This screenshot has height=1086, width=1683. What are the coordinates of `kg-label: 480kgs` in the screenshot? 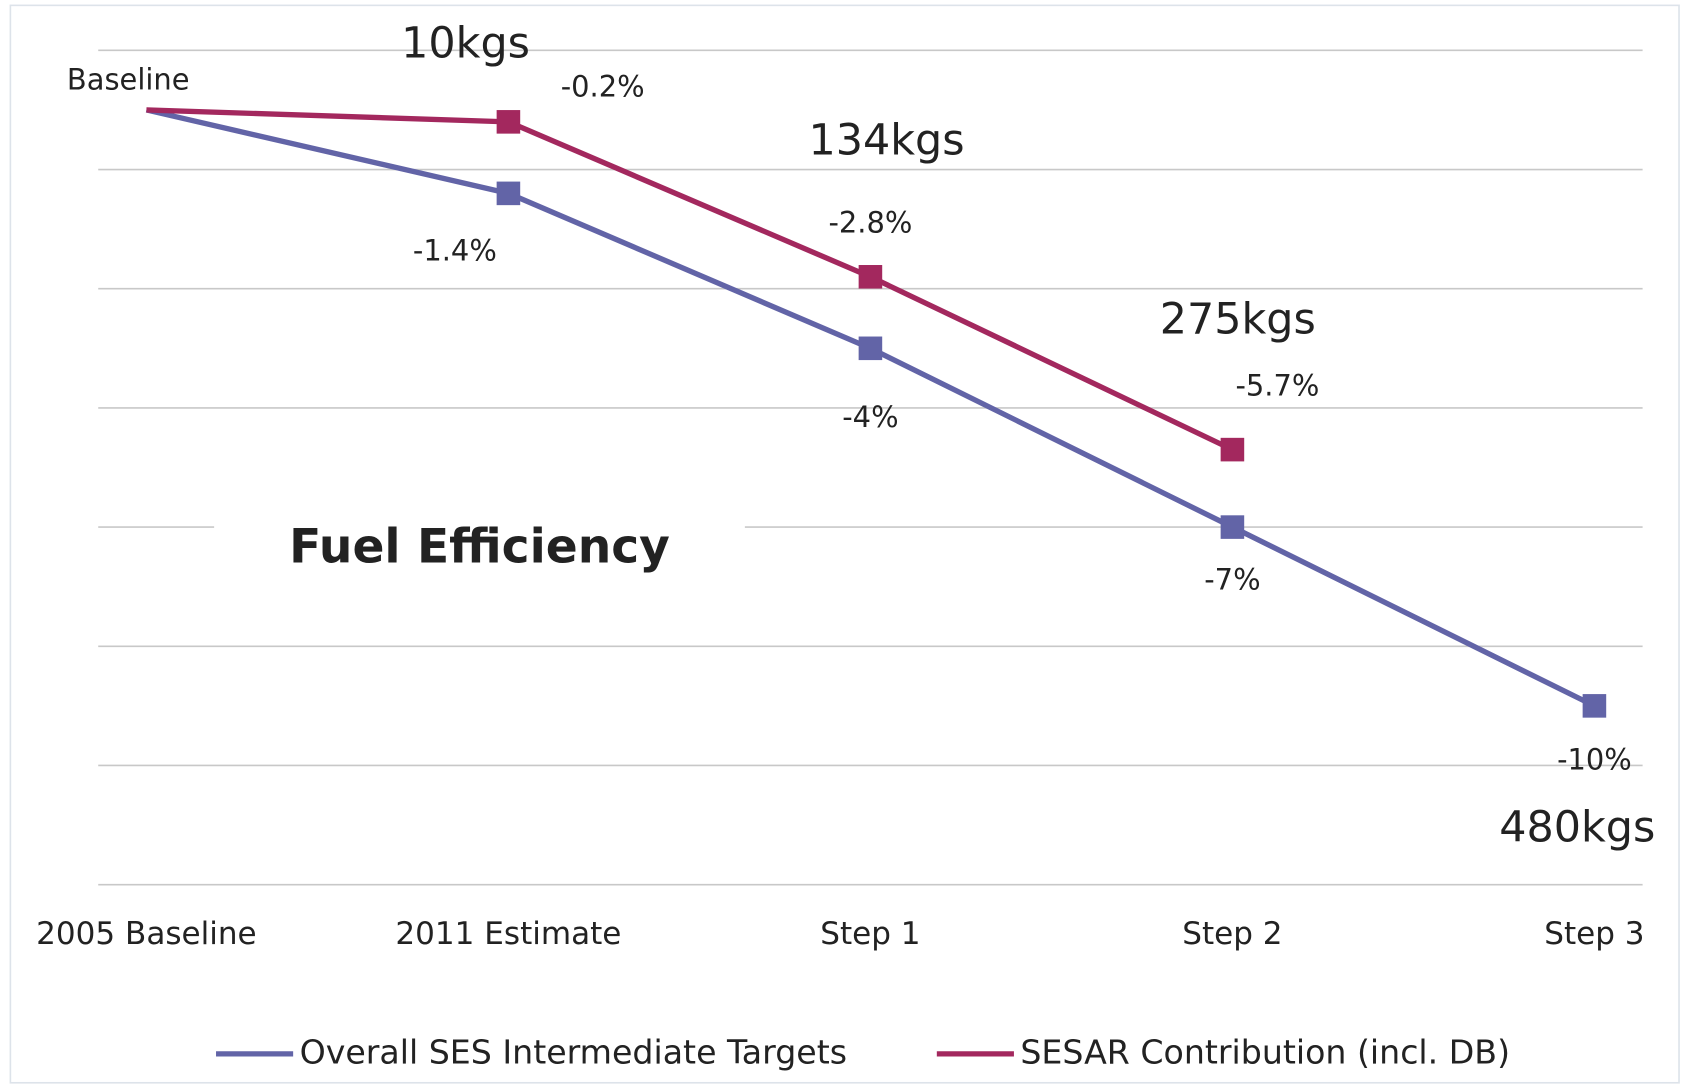 It's located at (1577, 828).